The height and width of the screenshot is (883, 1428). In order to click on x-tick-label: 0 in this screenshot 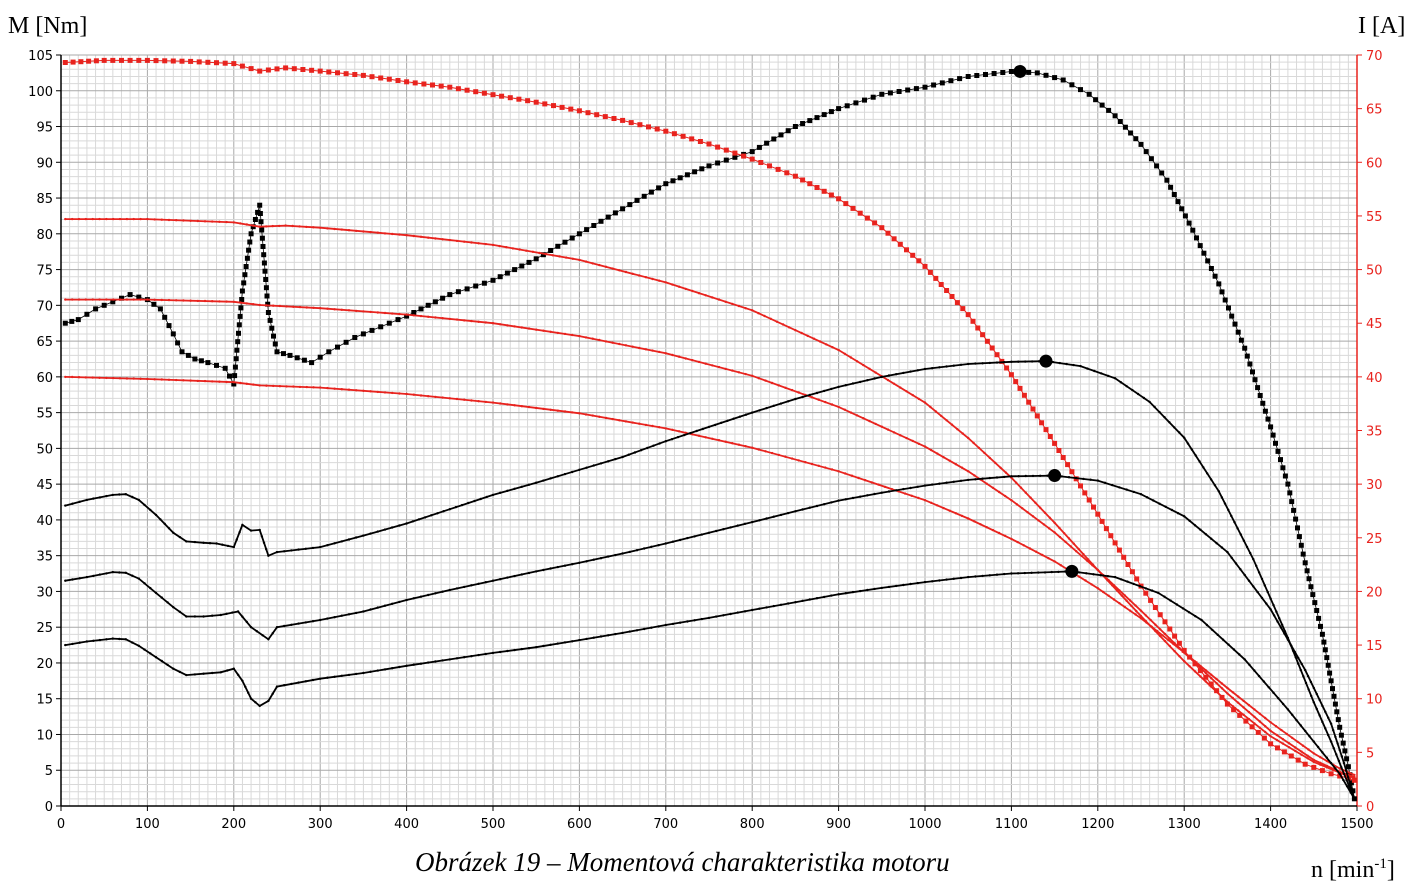, I will do `click(61, 824)`.